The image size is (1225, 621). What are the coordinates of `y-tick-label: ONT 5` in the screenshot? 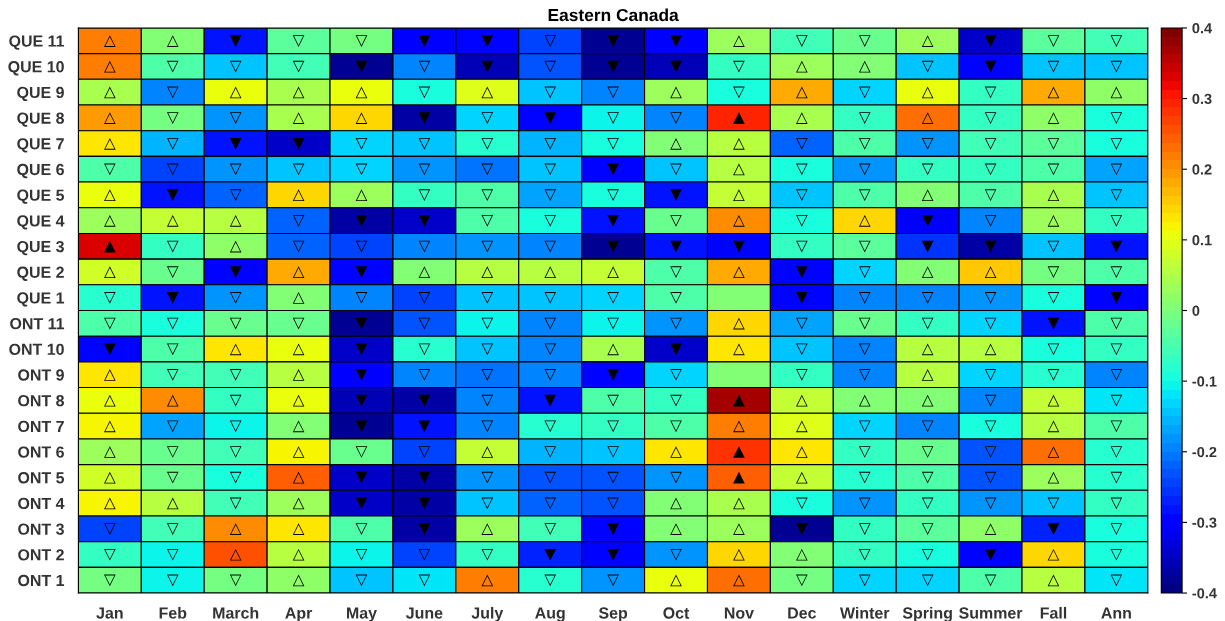 It's located at (41, 478).